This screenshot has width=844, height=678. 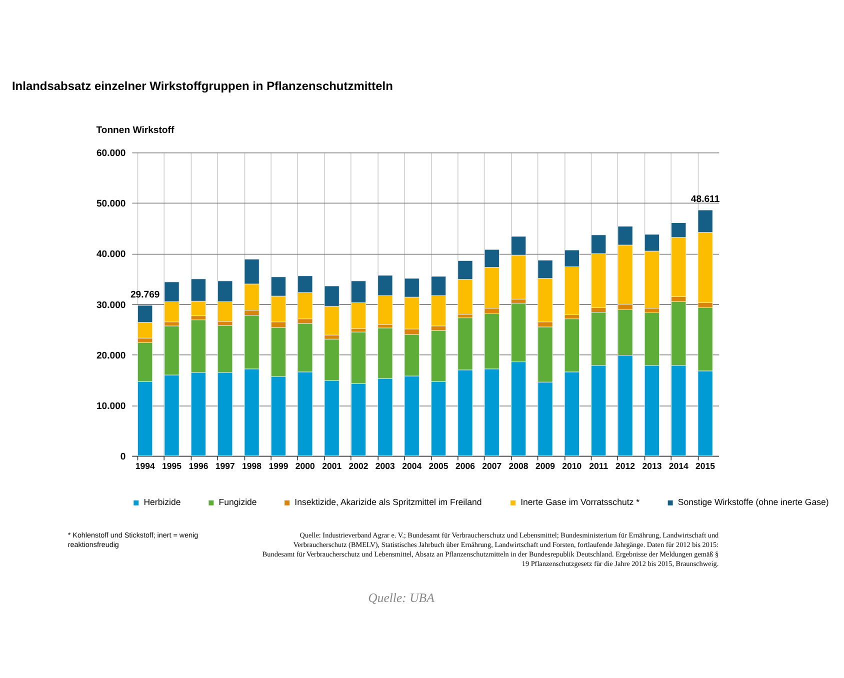 What do you see at coordinates (237, 502) in the screenshot?
I see `legend-label: Fungizide` at bounding box center [237, 502].